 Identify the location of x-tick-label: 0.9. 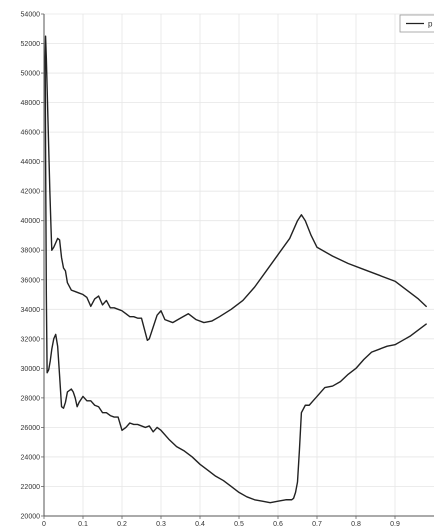
(395, 524).